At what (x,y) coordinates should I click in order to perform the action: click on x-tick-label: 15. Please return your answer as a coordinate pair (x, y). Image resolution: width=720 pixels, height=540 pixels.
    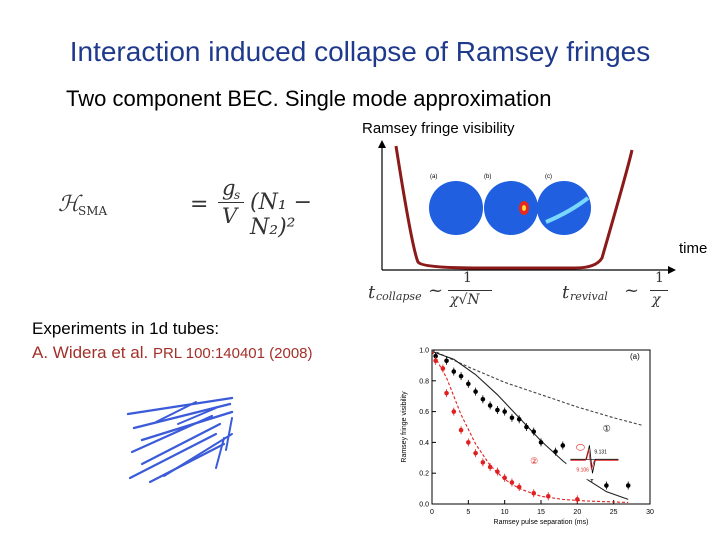
    Looking at the image, I should click on (541, 512).